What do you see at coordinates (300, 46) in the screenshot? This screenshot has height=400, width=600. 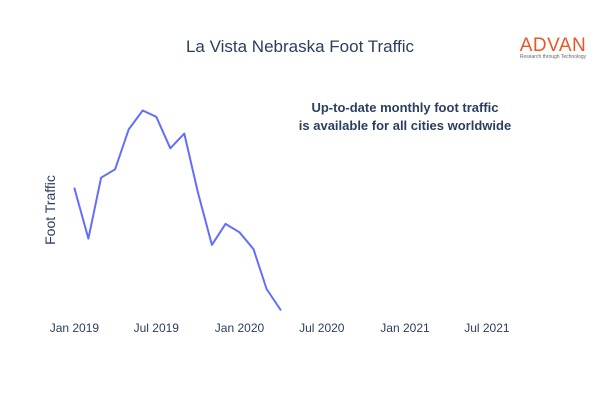 I see `chart-title: La Vista Nebraska Foot Traffic` at bounding box center [300, 46].